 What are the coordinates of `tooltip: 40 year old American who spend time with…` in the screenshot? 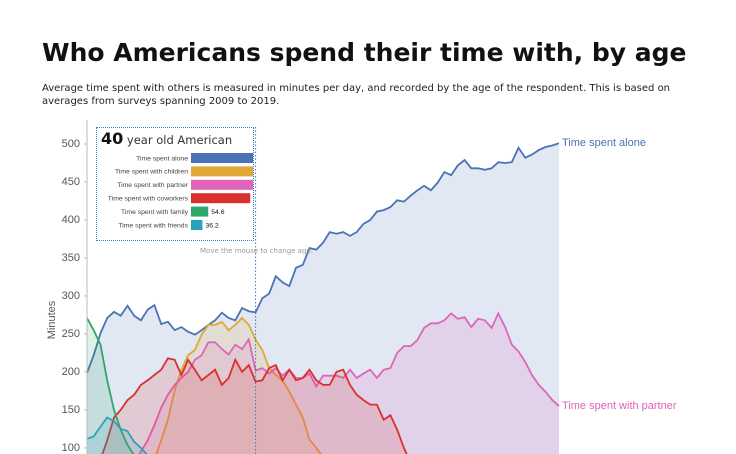 It's located at (175, 184).